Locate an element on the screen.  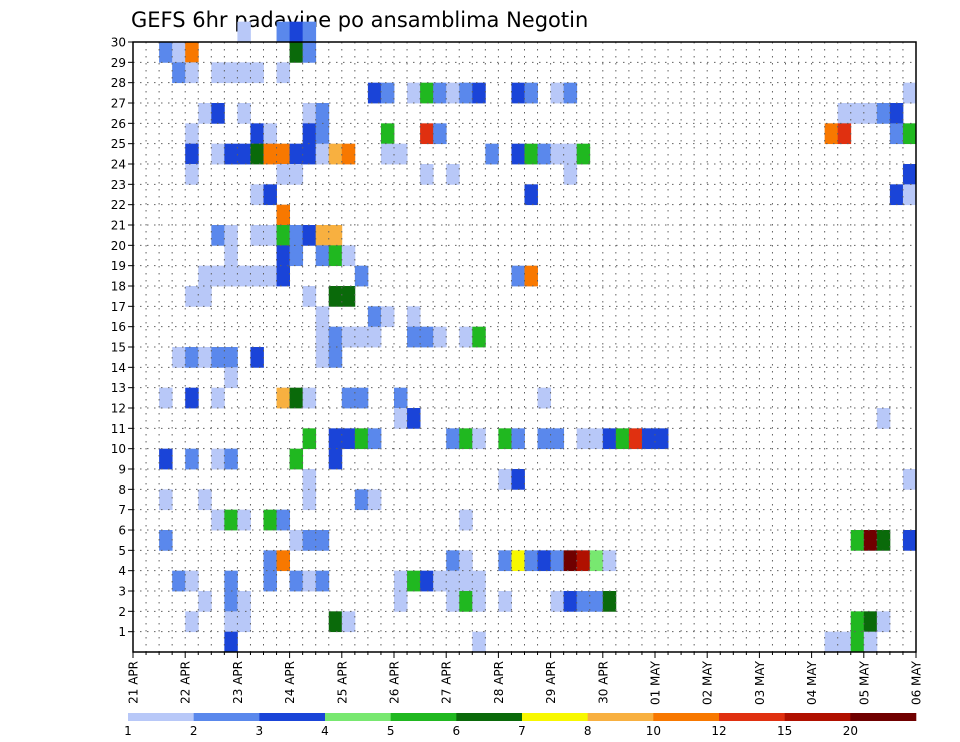
y-tick-label: 18 is located at coordinates (118, 287).